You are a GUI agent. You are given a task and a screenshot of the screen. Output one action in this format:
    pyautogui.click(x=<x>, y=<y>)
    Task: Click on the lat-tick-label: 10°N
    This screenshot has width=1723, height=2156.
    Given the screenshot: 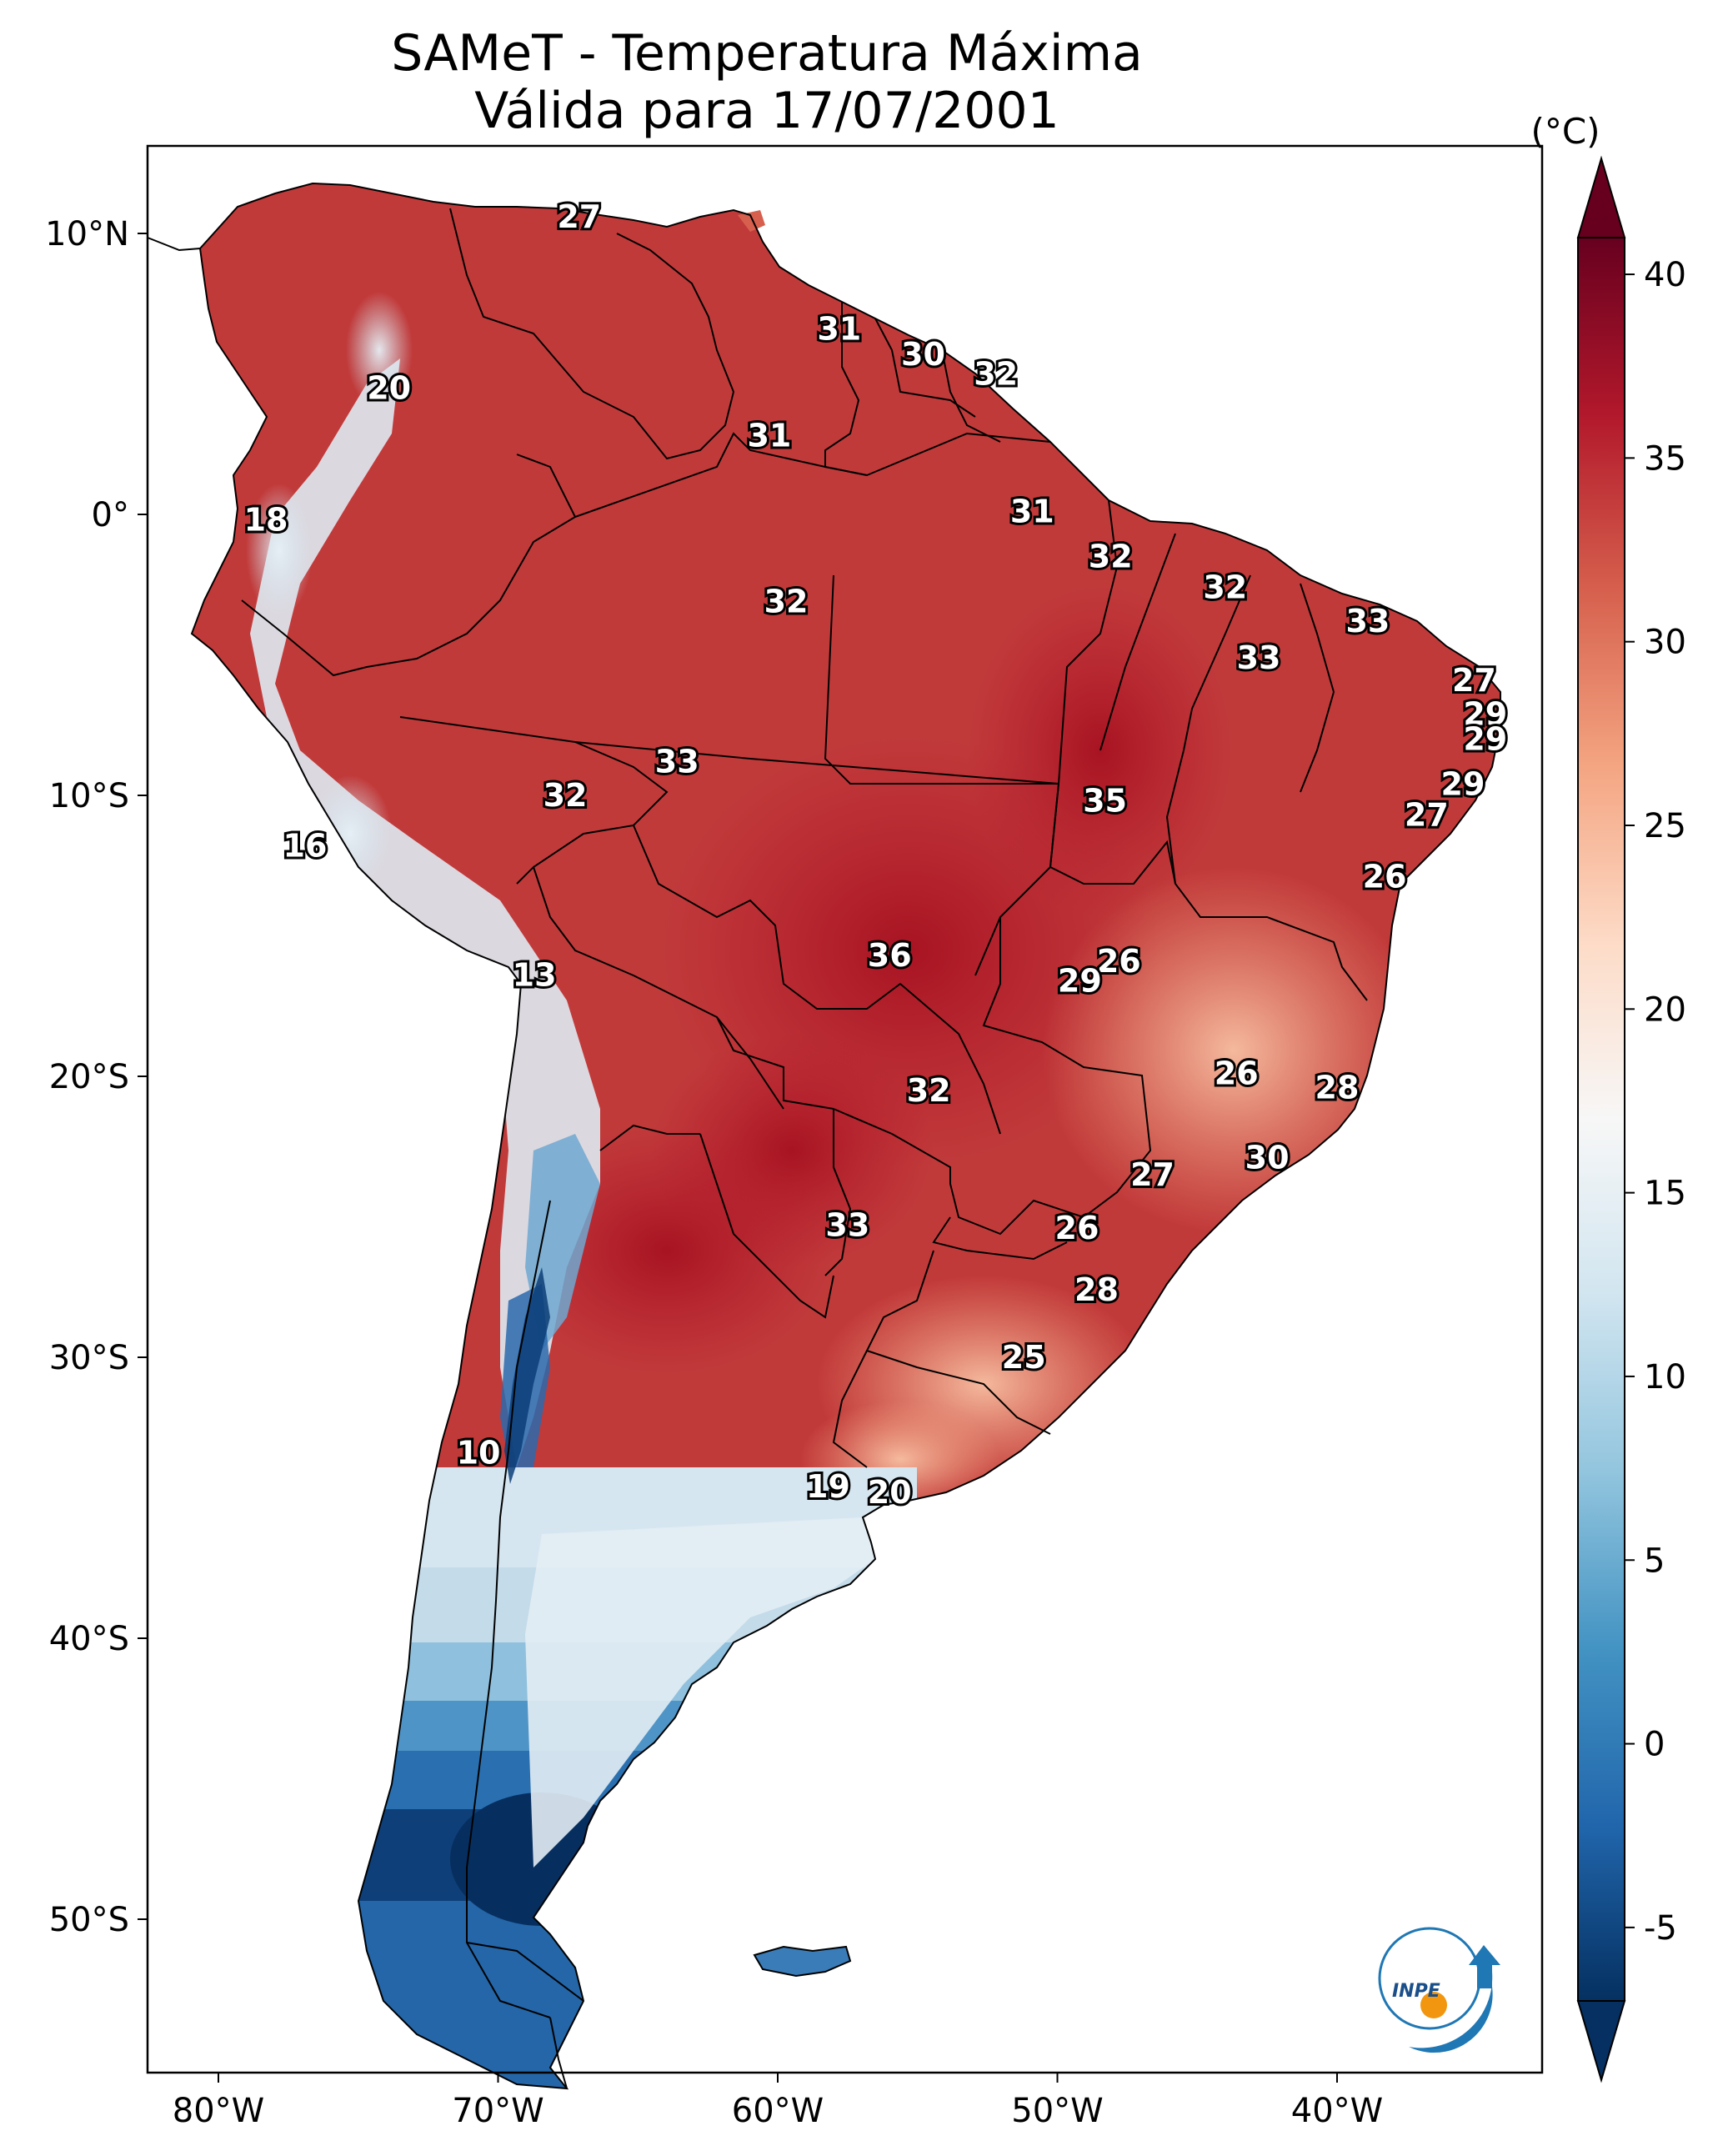 What is the action you would take?
    pyautogui.click(x=87, y=234)
    